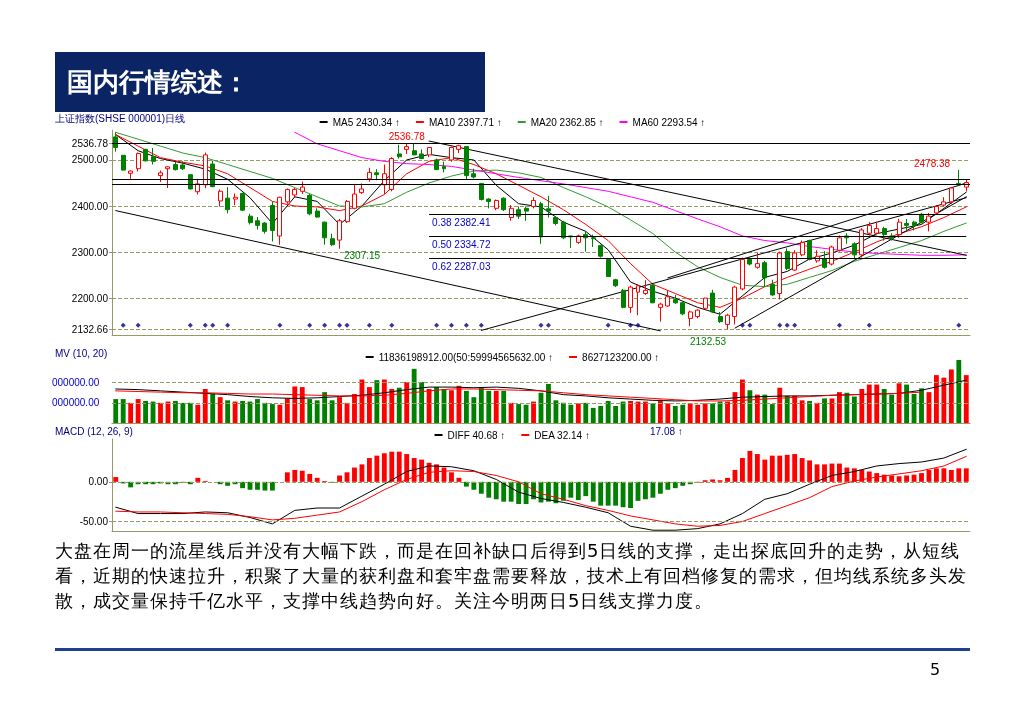 The image size is (1023, 725). What do you see at coordinates (94, 431) in the screenshot?
I see `text: MACD (12, 26, 9)` at bounding box center [94, 431].